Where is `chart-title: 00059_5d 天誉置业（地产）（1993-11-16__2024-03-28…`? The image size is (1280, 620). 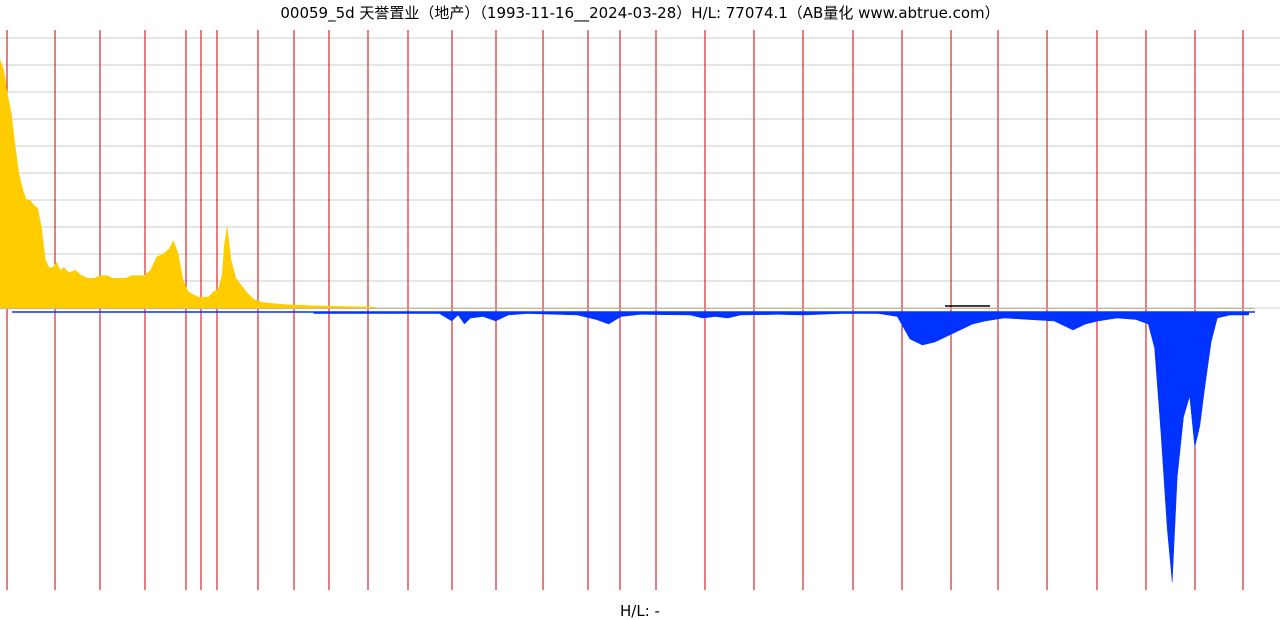
chart-title: 00059_5d 天誉置业（地产）（1993-11-16__2024-03-28… is located at coordinates (640, 13).